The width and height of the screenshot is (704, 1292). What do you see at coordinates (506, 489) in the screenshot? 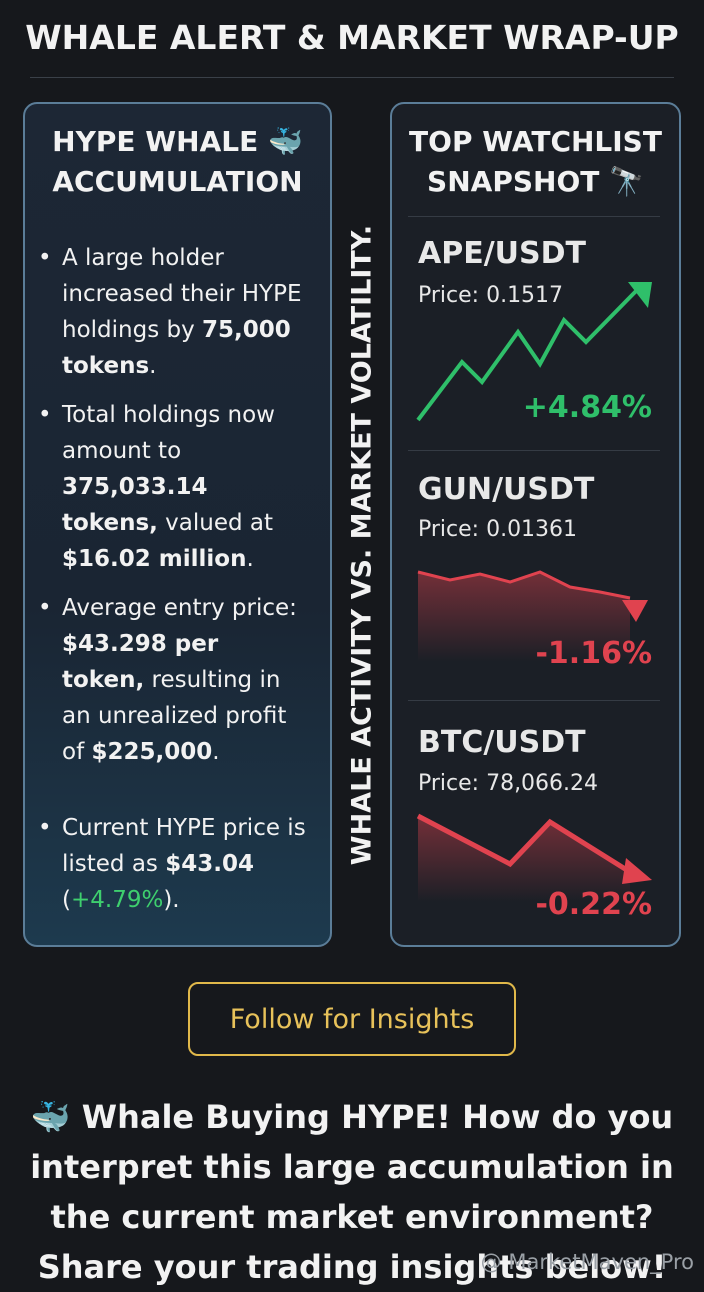
I see `pair: GUN/USDT` at bounding box center [506, 489].